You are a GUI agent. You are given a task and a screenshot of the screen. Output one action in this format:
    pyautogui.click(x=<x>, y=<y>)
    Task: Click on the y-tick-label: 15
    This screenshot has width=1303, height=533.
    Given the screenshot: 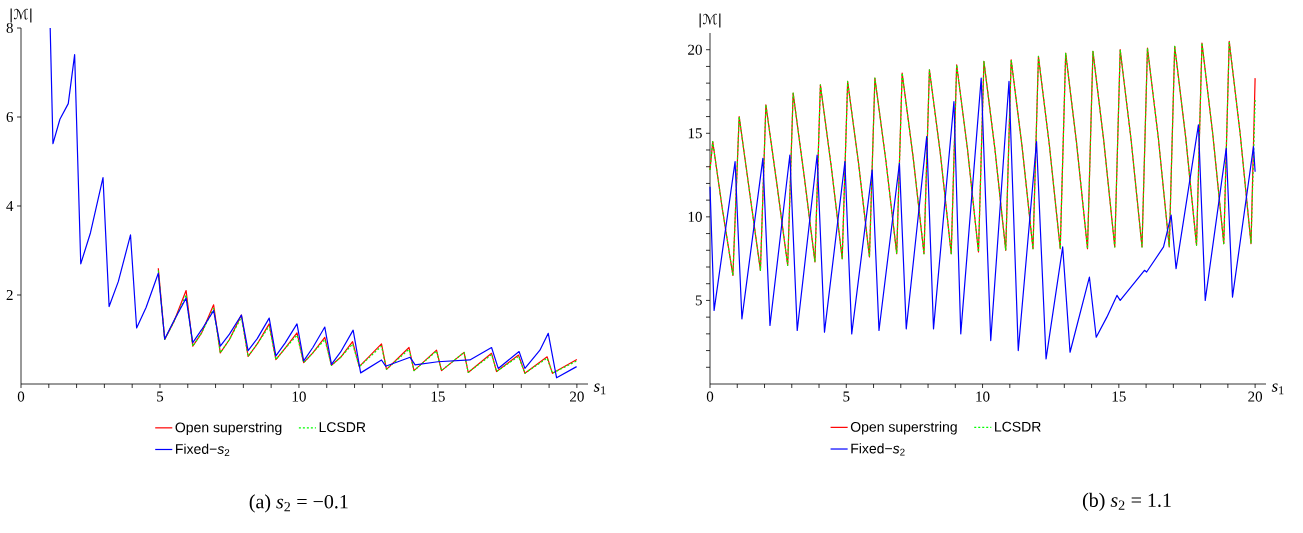 What is the action you would take?
    pyautogui.click(x=695, y=133)
    